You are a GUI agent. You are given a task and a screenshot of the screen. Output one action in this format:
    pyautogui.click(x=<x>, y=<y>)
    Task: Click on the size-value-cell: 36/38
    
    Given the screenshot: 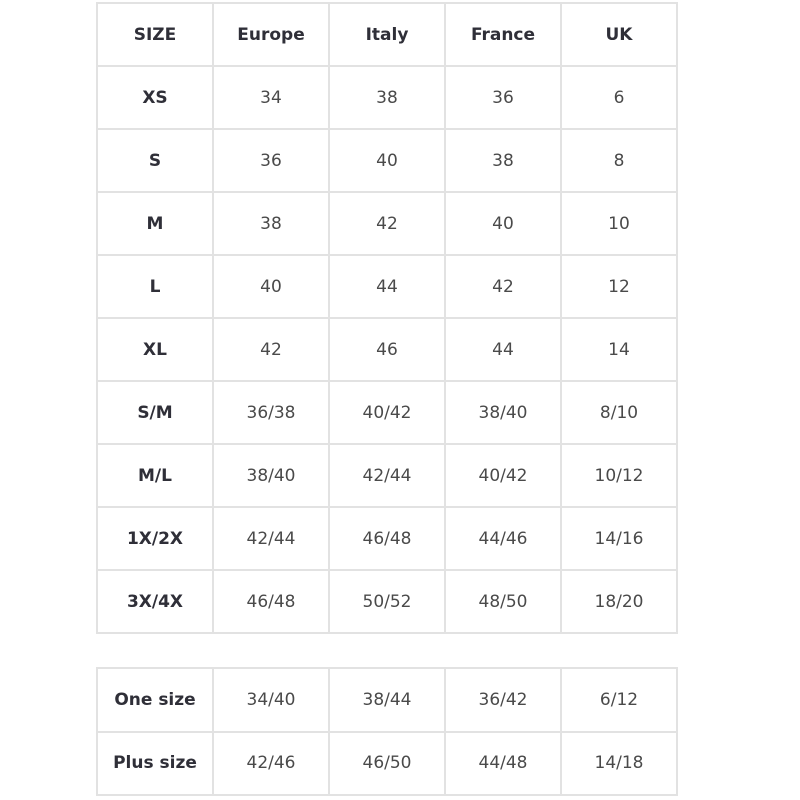 What is the action you would take?
    pyautogui.click(x=271, y=412)
    